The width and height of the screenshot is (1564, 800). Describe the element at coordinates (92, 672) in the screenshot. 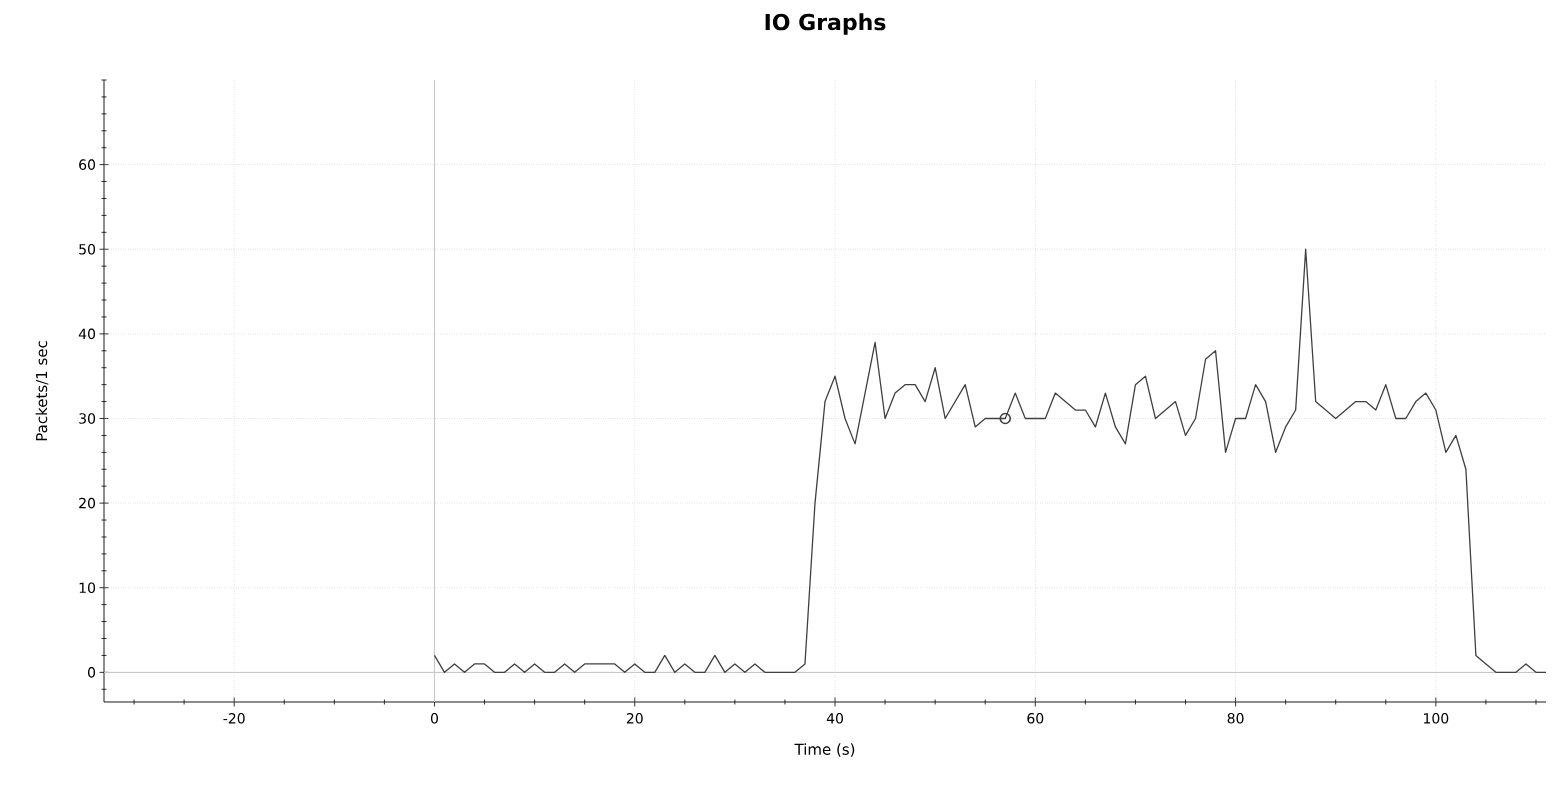

I see `y-tick-label: 0` at that location.